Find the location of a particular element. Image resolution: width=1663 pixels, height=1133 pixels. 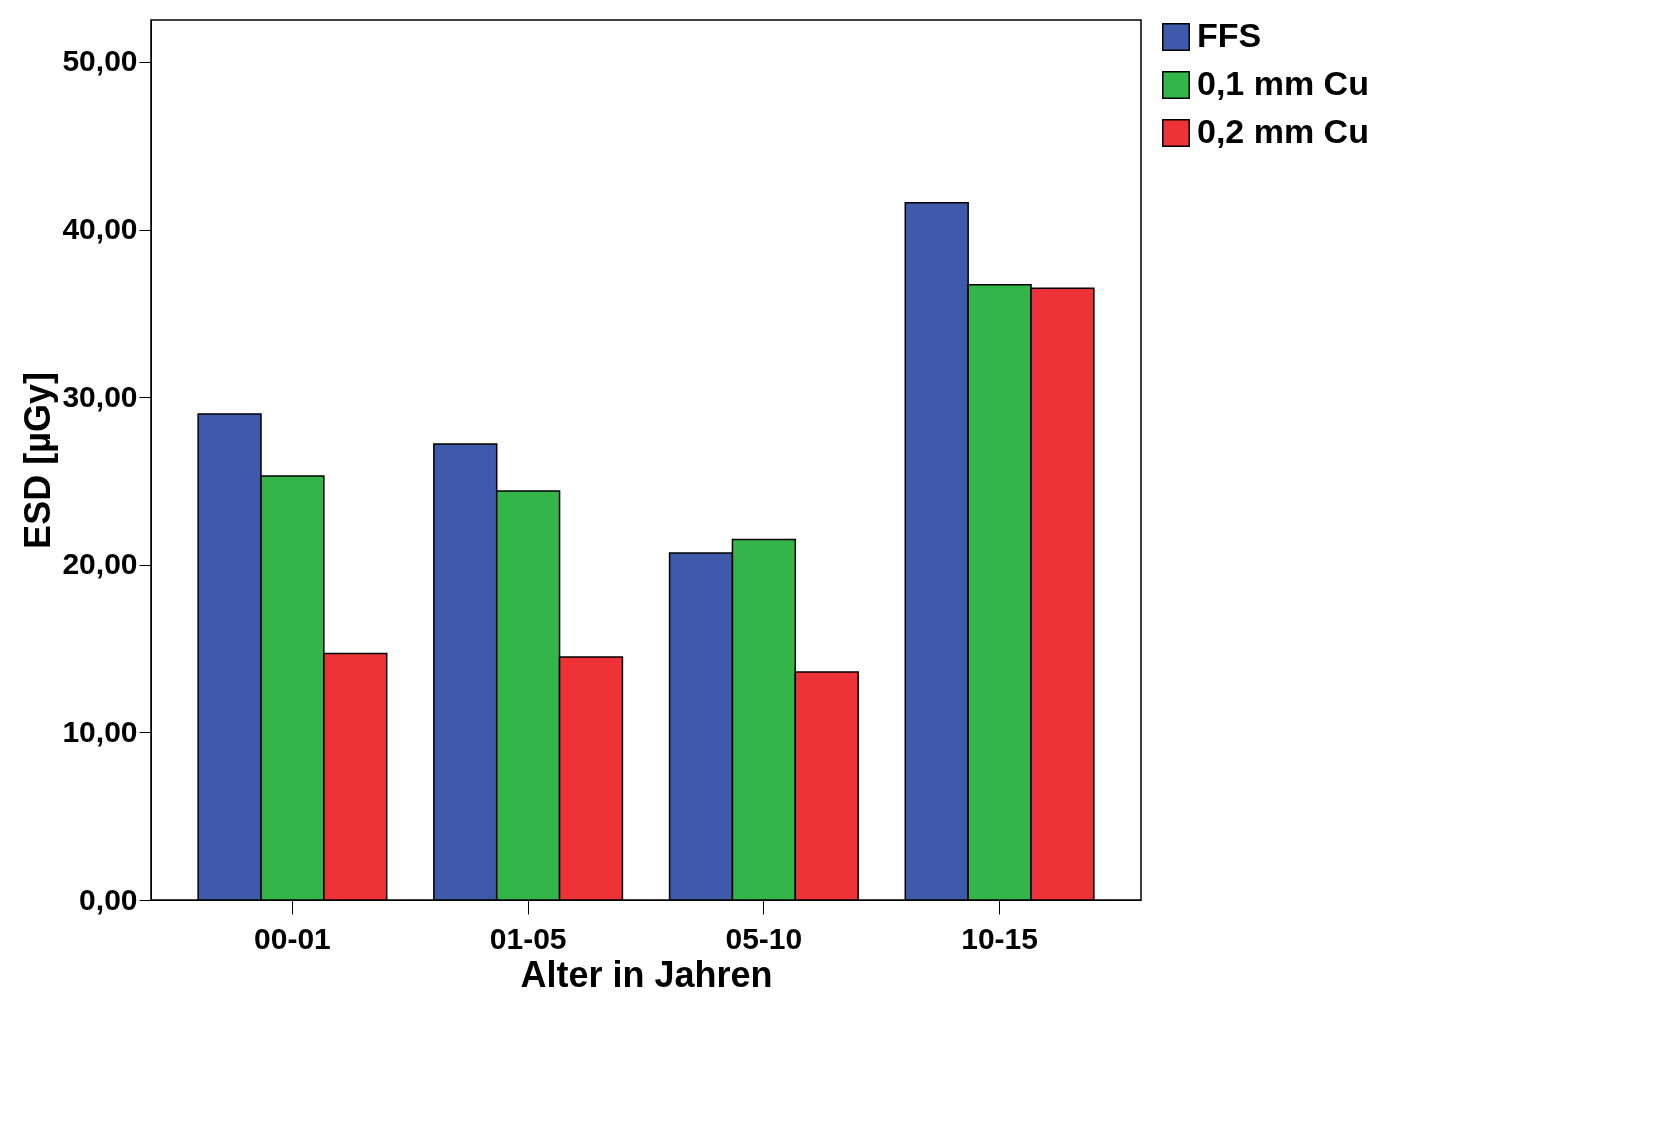

y-tick-label: 40,00 is located at coordinates (100, 229).